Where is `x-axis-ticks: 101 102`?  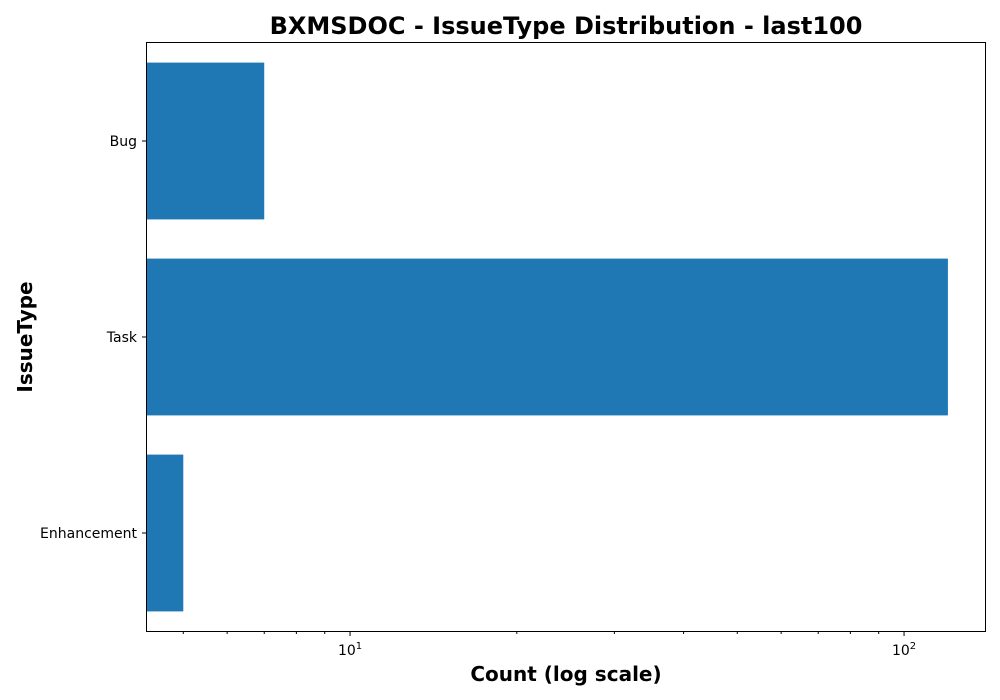
x-axis-ticks: 101 102 is located at coordinates (549, 645).